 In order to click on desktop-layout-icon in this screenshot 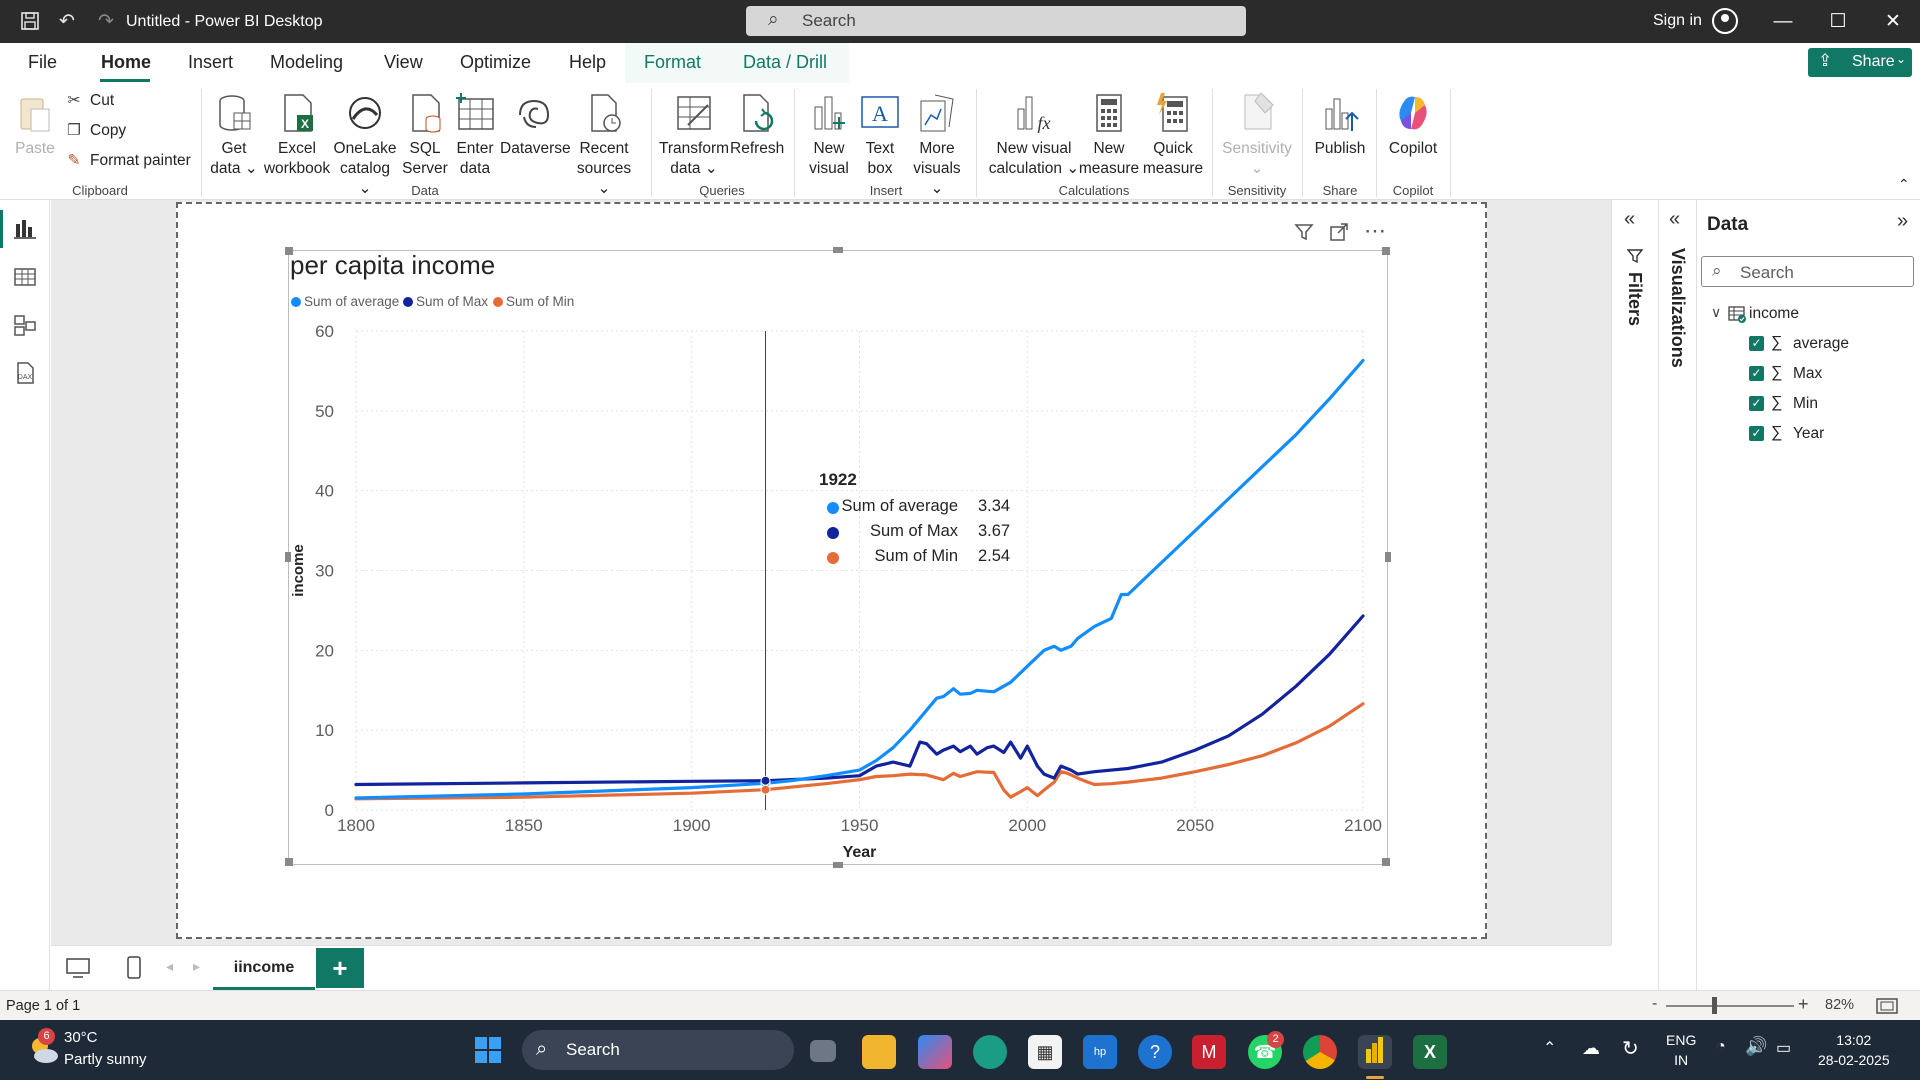, I will do `click(78, 970)`.